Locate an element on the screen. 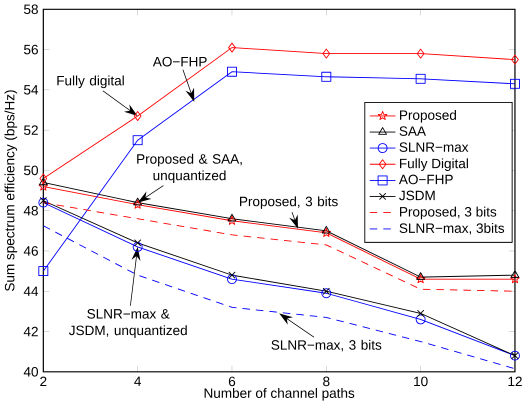  legend-label: Fully Digital is located at coordinates (434, 164).